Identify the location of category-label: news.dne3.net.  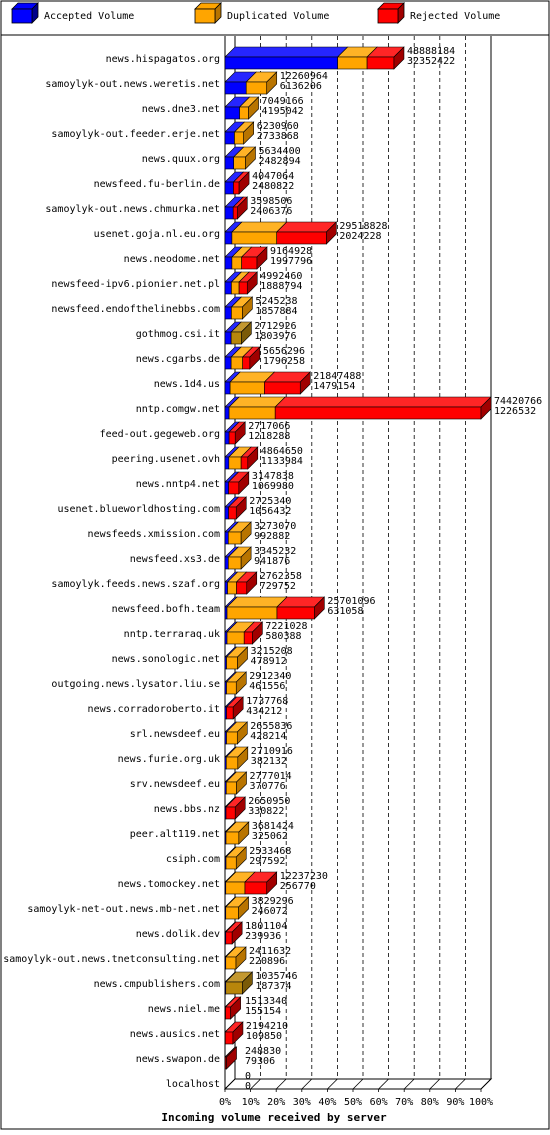
(181, 109).